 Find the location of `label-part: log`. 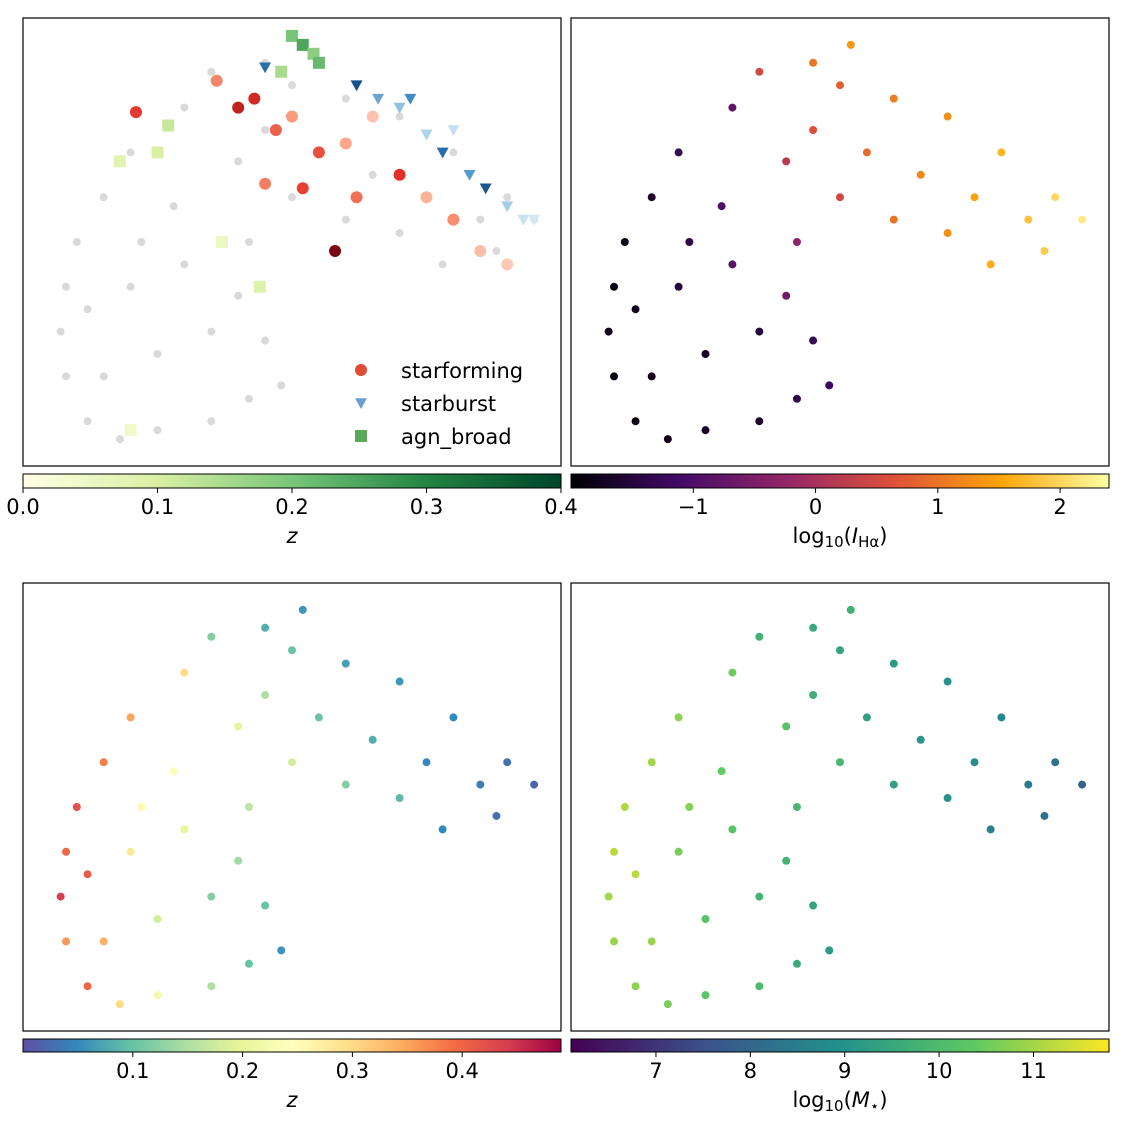

label-part: log is located at coordinates (808, 1100).